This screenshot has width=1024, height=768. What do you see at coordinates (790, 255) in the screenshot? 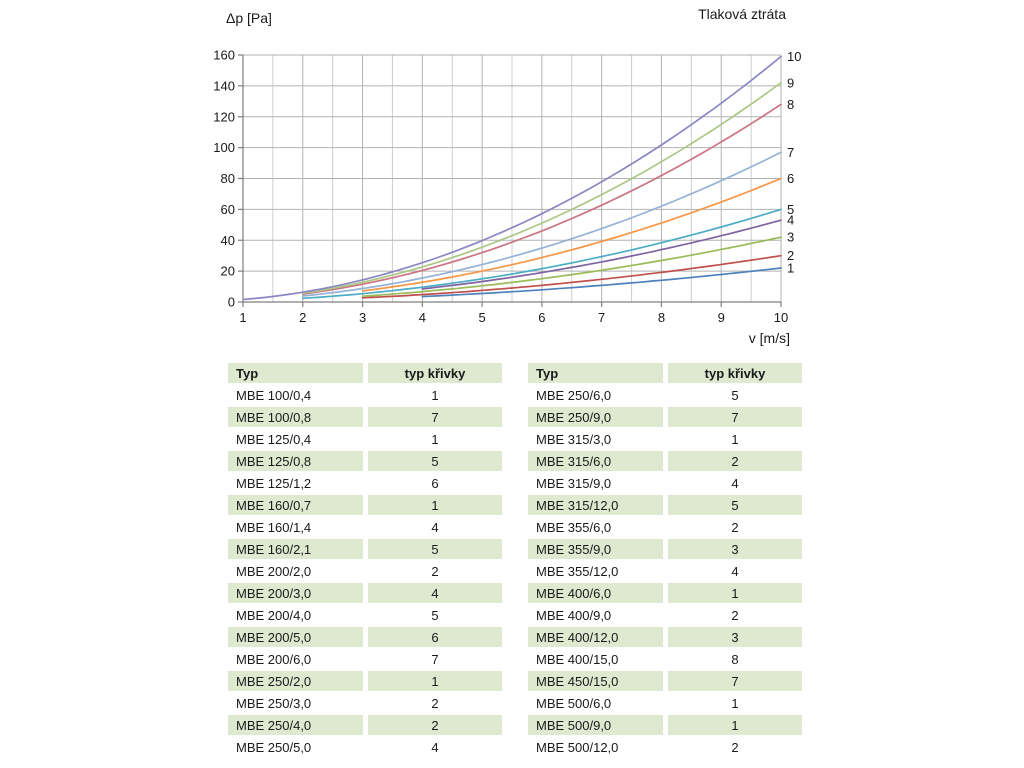
I see `curve-label-2: 2` at bounding box center [790, 255].